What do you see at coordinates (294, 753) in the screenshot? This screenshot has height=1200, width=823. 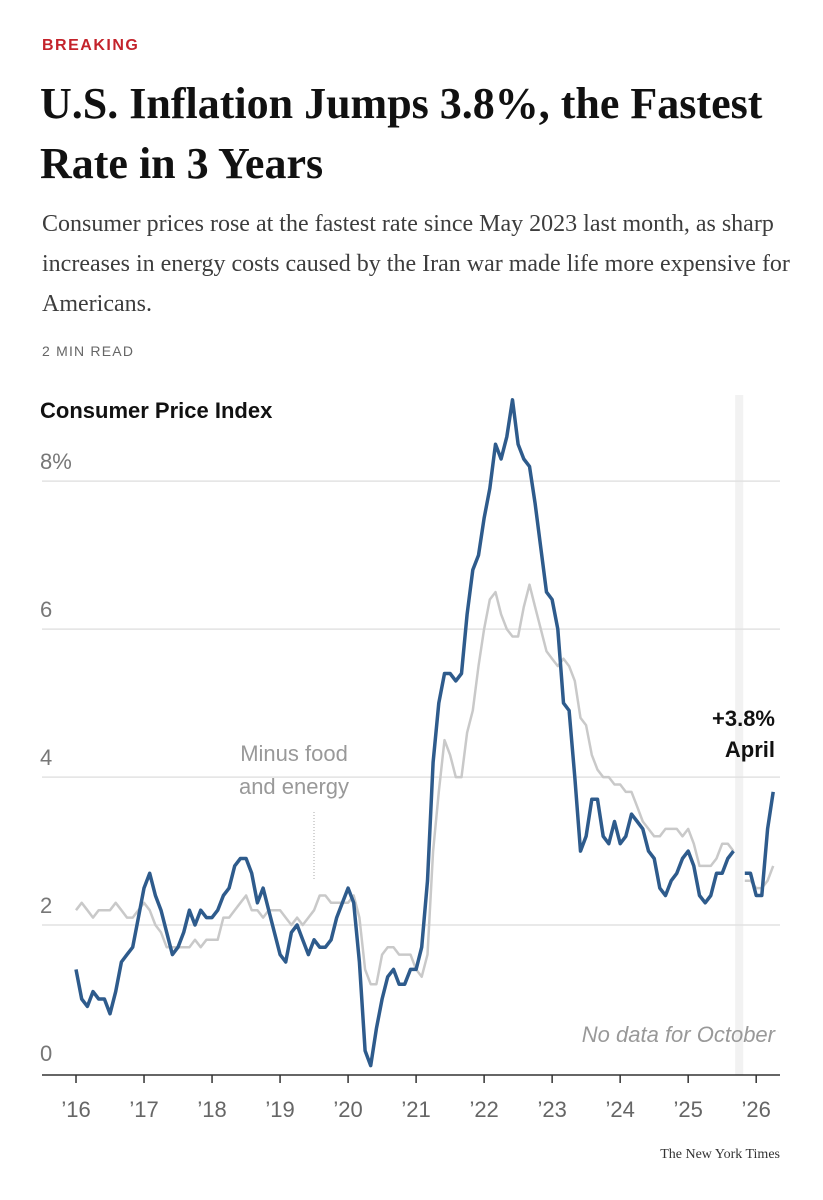 I see `annotation: Minus food` at bounding box center [294, 753].